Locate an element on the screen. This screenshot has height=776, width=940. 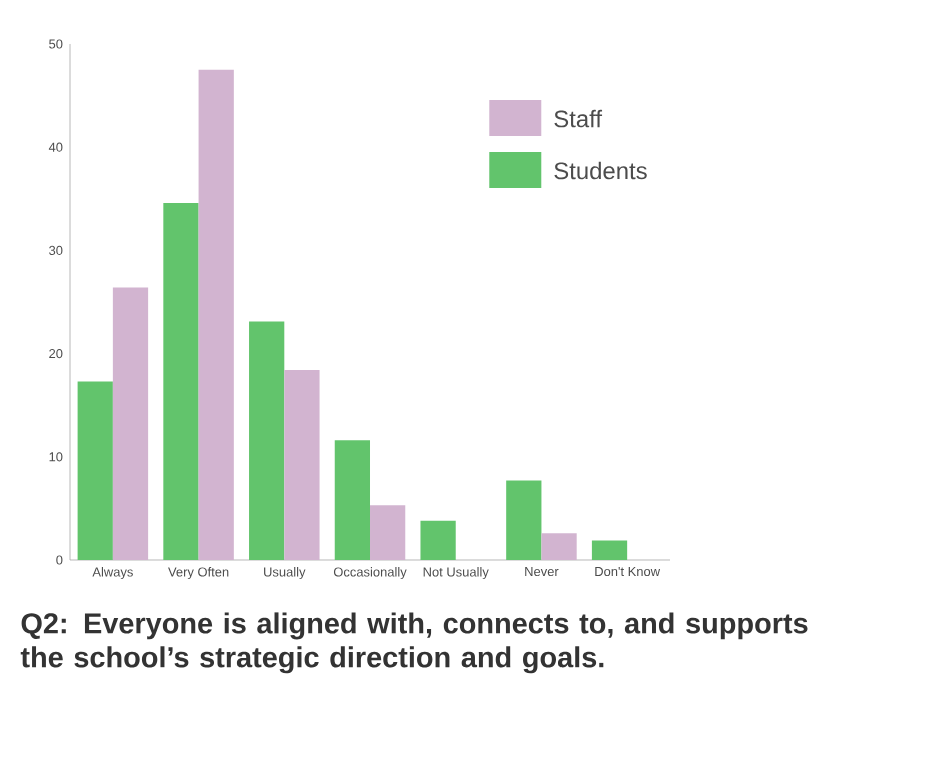
legend-label: Students is located at coordinates (600, 170).